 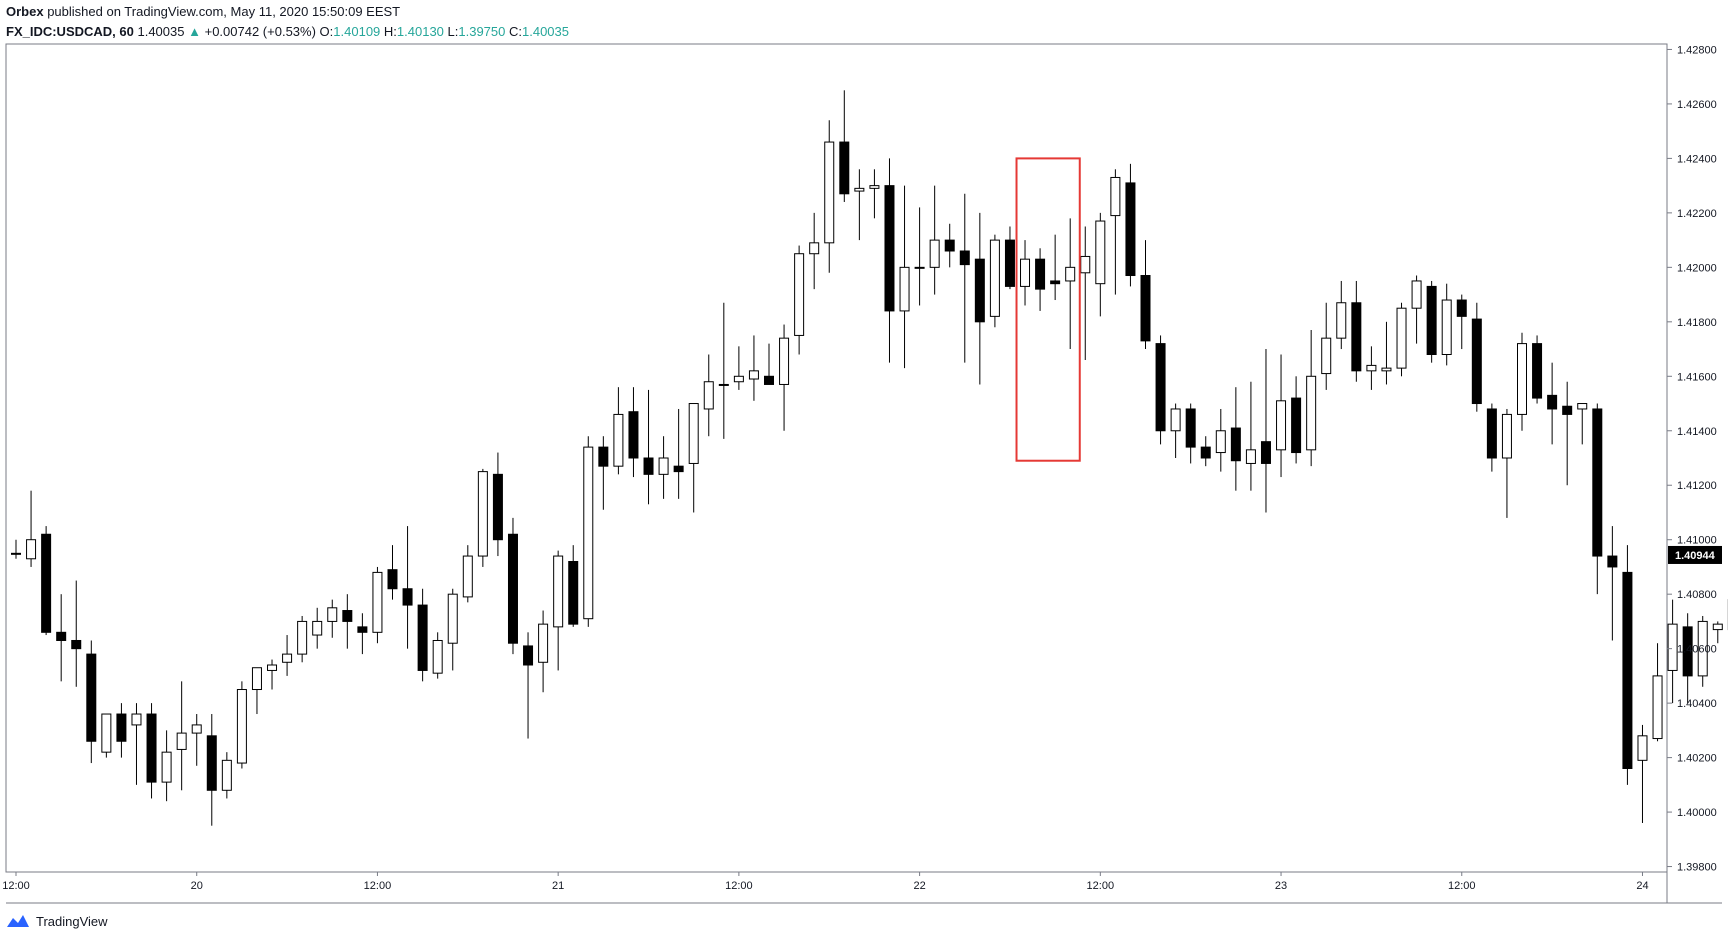 I want to click on price-tick-label: 1.42000, so click(x=1697, y=268).